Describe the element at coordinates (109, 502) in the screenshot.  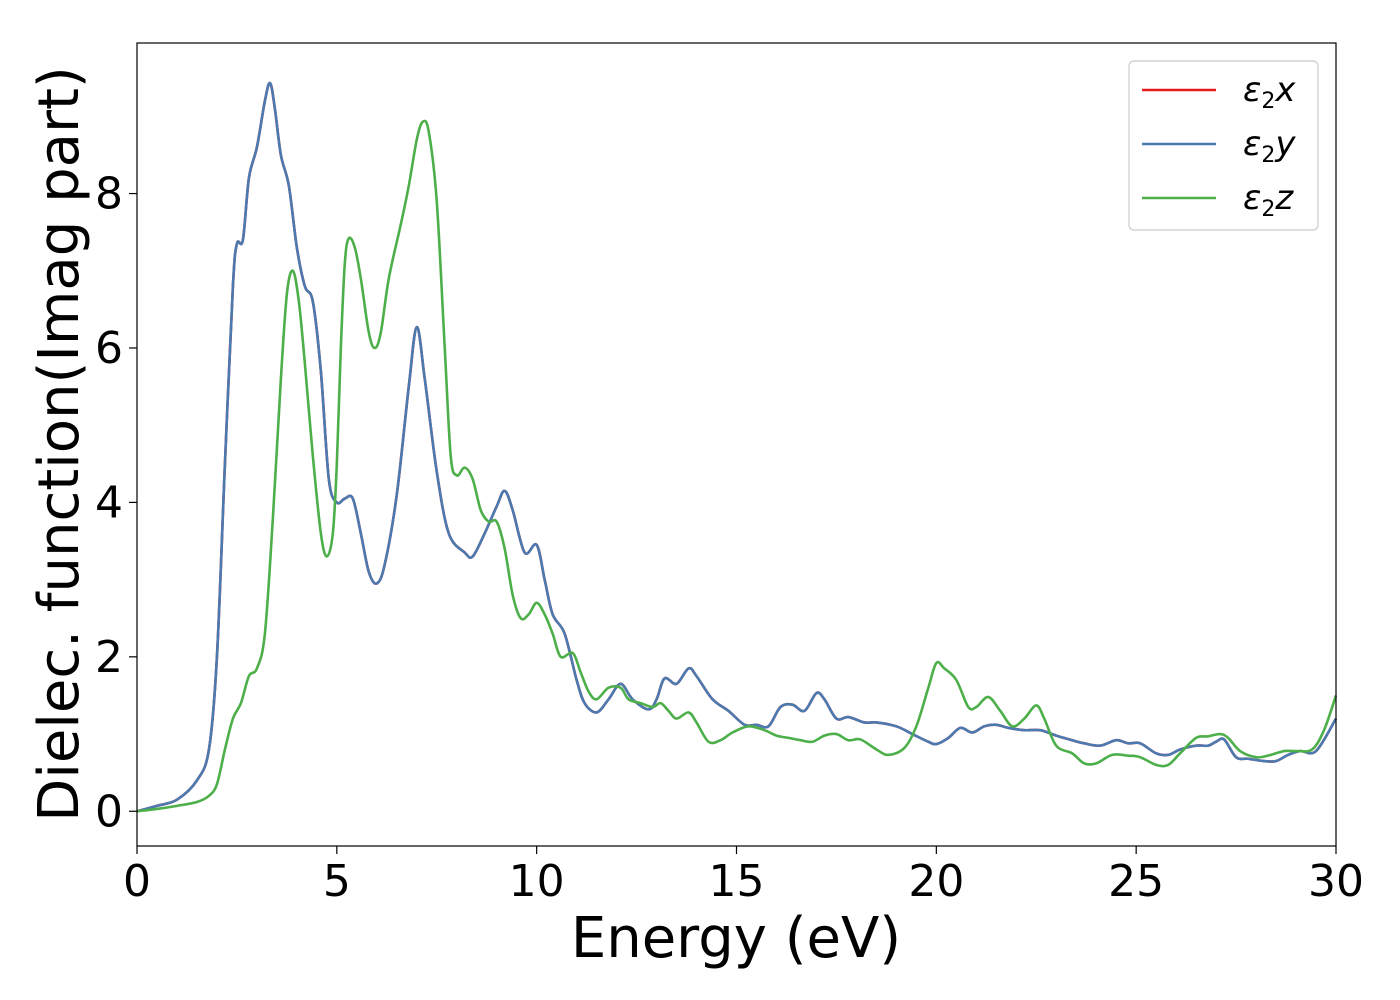
I see `y-tick-label: 4` at that location.